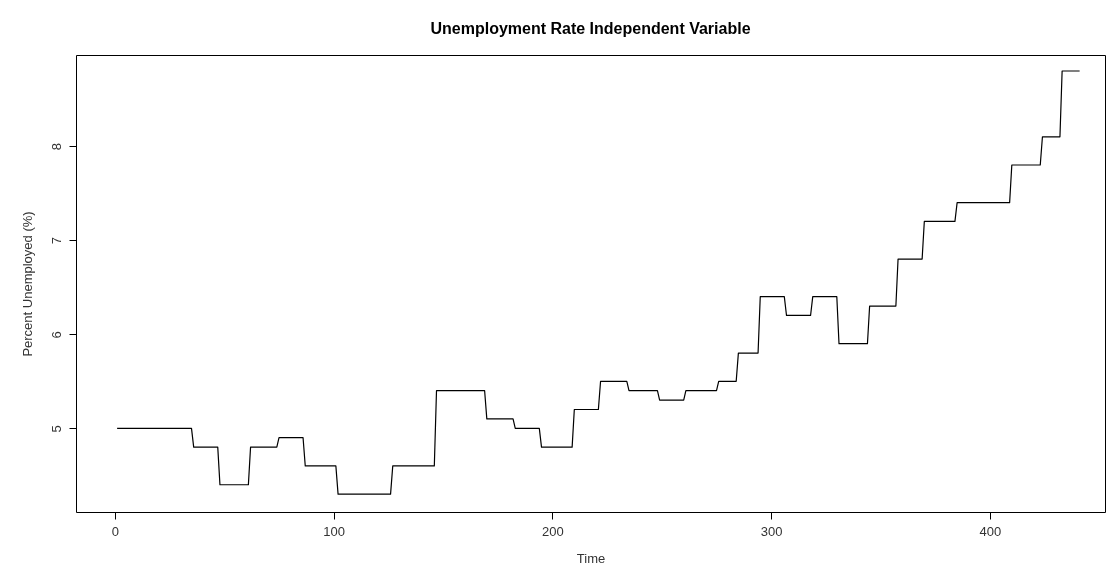 The width and height of the screenshot is (1106, 581). I want to click on y-axis-title: Percent Unemployed (%), so click(27, 284).